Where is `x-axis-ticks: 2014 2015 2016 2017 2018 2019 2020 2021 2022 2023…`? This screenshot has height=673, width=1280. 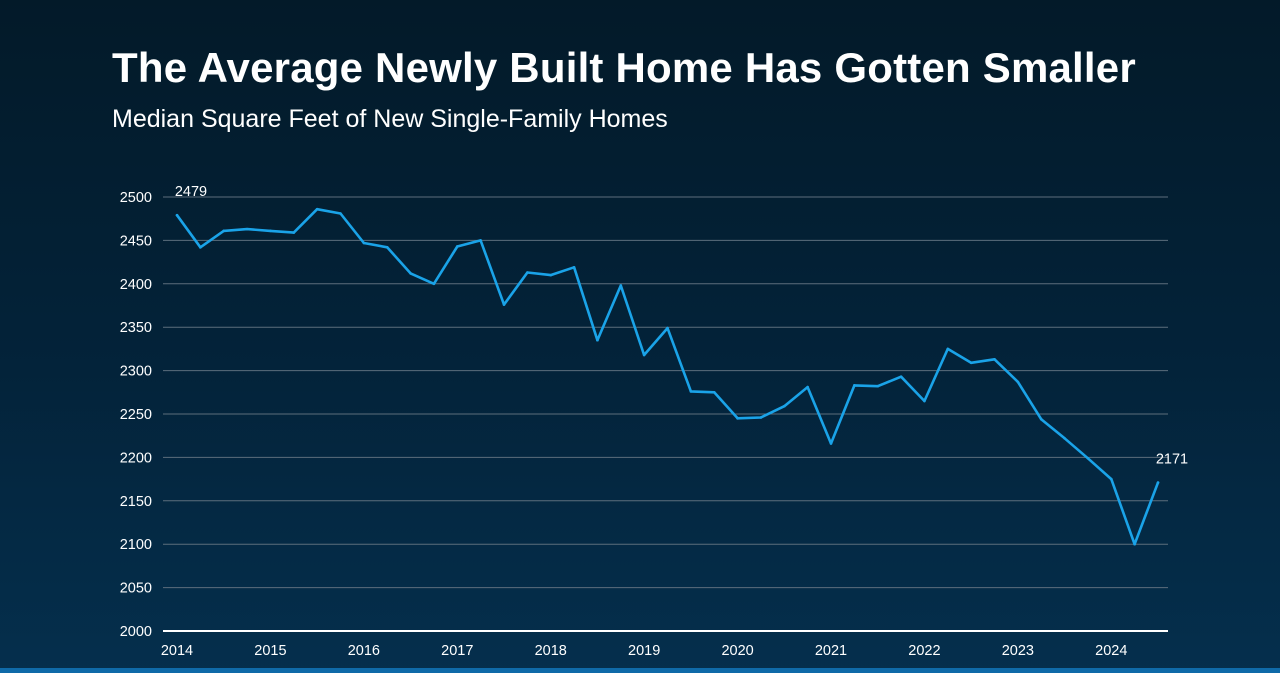 x-axis-ticks: 2014 2015 2016 2017 2018 2019 2020 2021 2022 2023… is located at coordinates (644, 651).